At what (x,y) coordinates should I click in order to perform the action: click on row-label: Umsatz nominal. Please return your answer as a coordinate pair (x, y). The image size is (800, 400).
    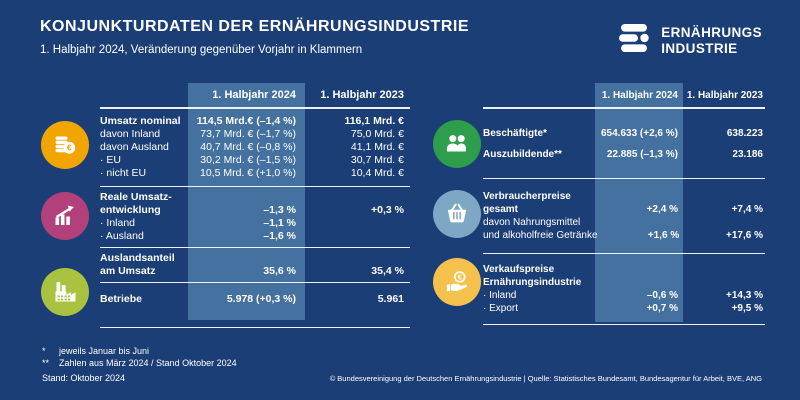
    Looking at the image, I should click on (140, 120).